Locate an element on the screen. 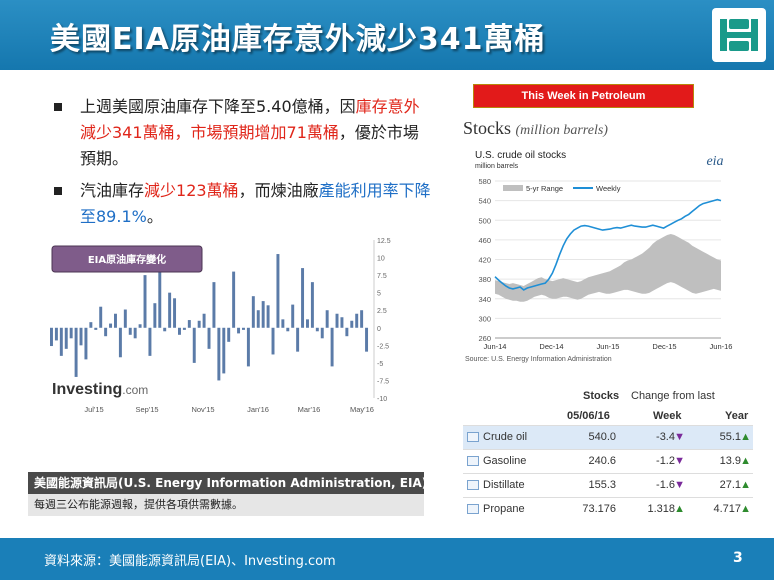  y-tick-label: 420 is located at coordinates (484, 260).